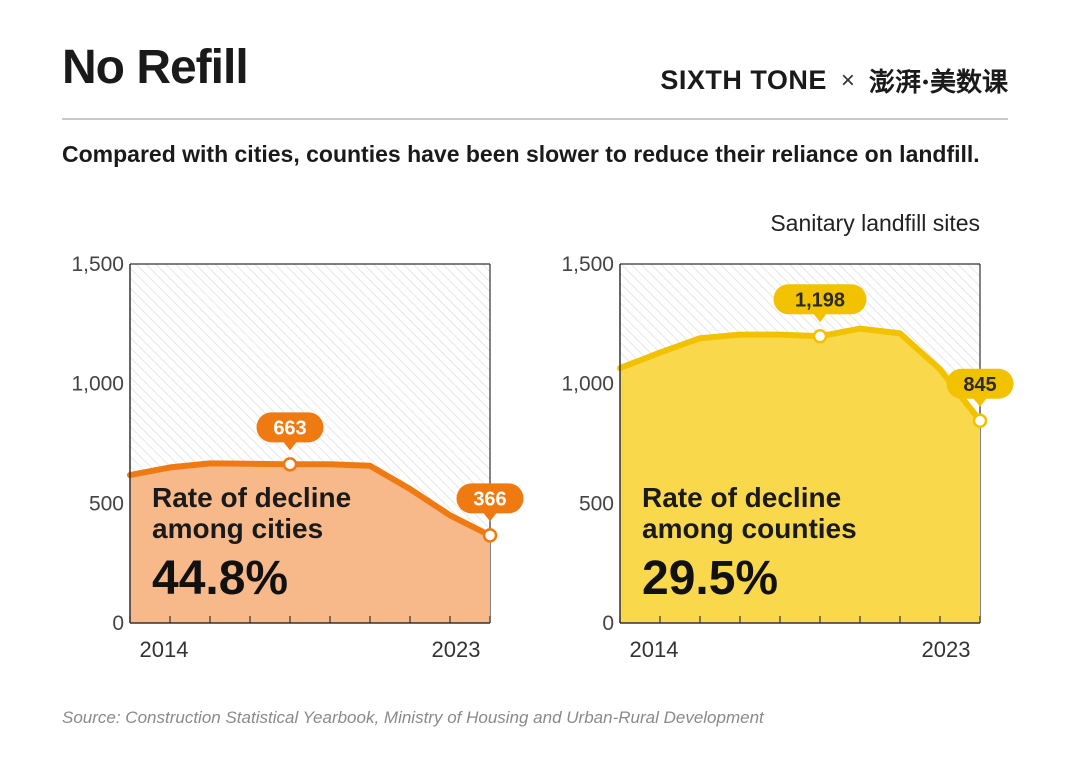 This screenshot has width=1080, height=768. What do you see at coordinates (834, 80) in the screenshot?
I see `brand-logos: SIXTH TONE × 澎湃·美数课` at bounding box center [834, 80].